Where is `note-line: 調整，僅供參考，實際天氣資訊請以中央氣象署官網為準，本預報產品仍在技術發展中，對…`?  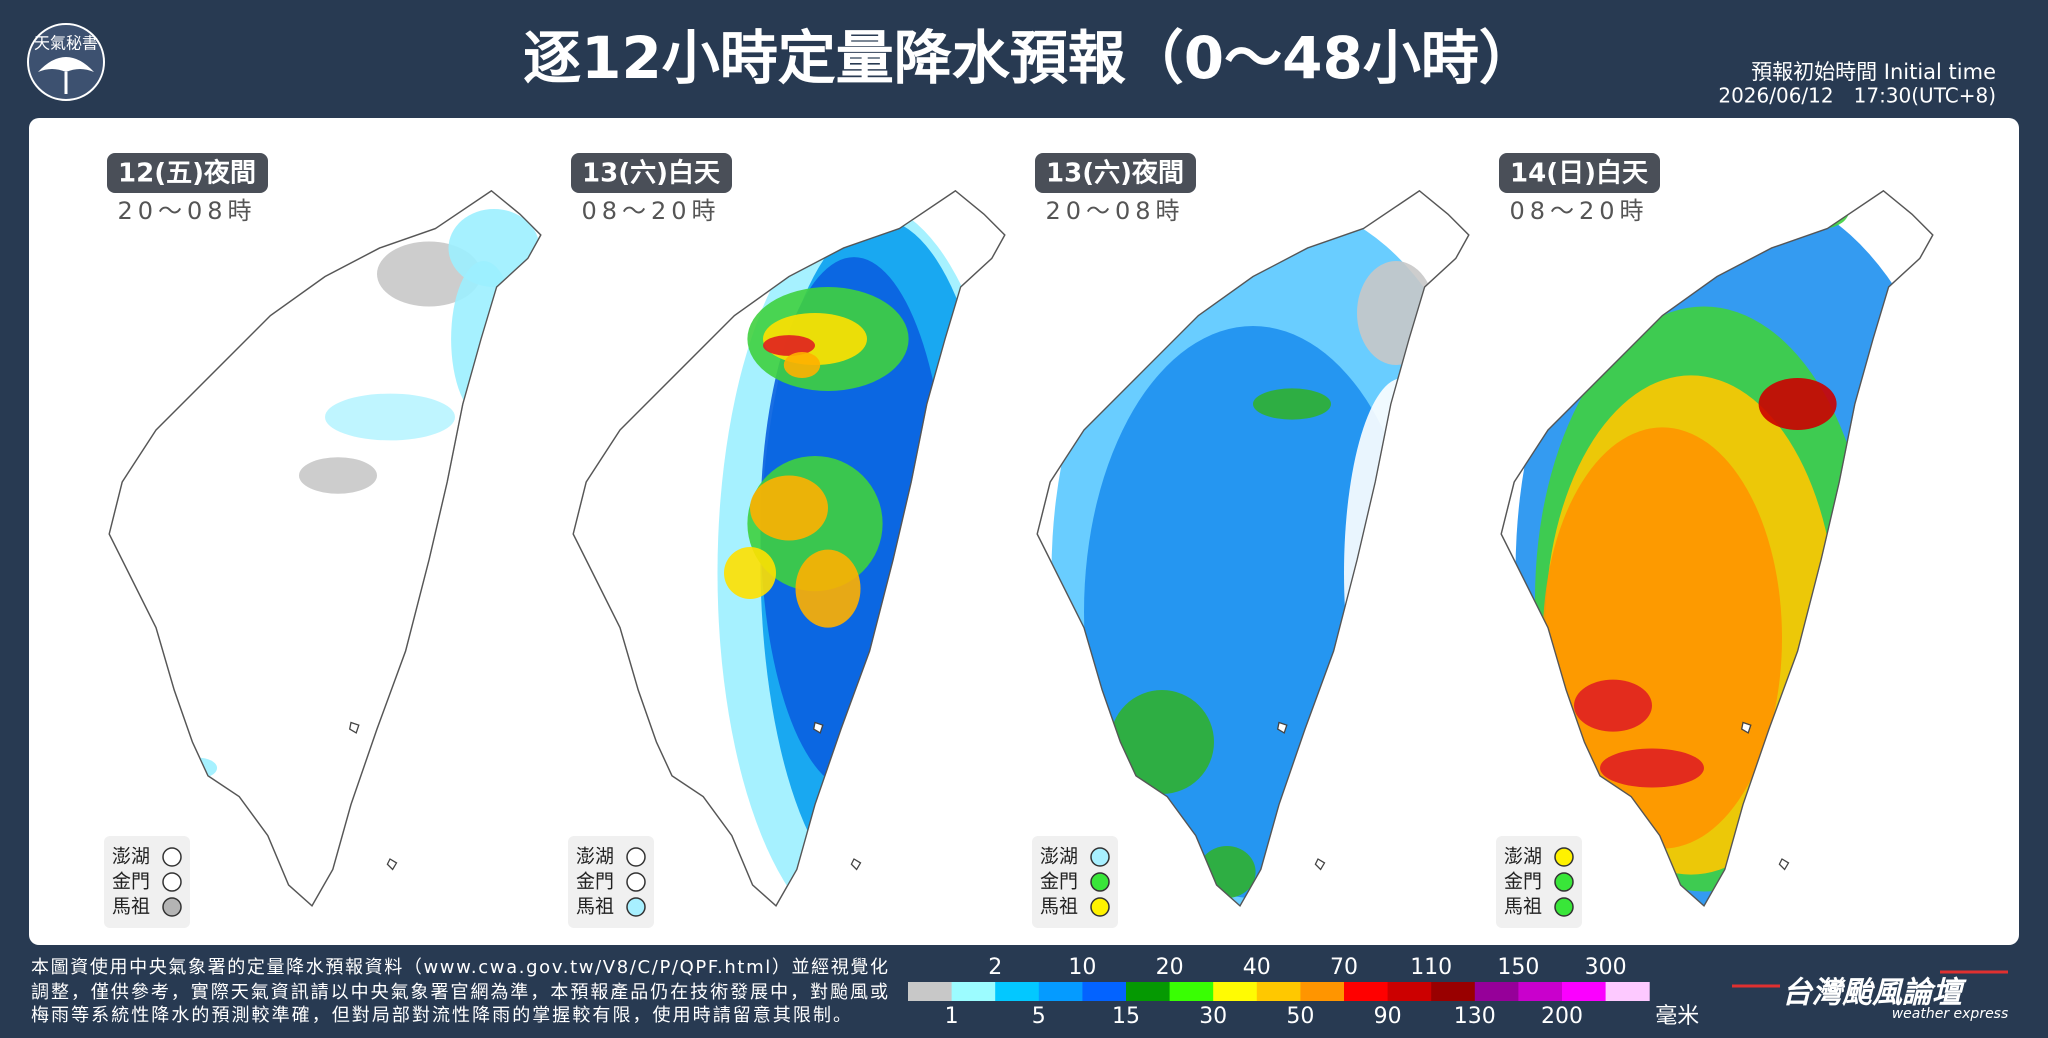 note-line: 調整，僅供參考，實際天氣資訊請以中央氣象署官網為準，本預報產品仍在技術發展中，對… is located at coordinates (459, 992).